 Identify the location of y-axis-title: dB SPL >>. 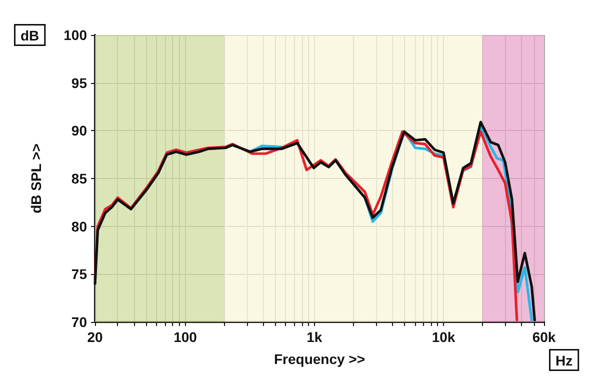
(36, 179).